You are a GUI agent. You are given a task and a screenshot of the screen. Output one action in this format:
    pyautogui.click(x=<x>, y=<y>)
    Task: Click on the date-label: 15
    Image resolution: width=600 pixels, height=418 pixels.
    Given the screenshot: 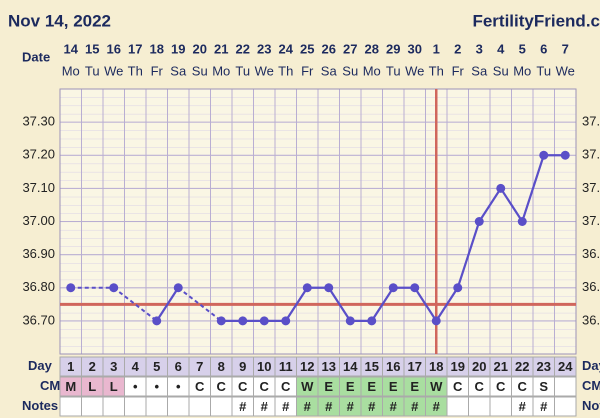 What is the action you would take?
    pyautogui.click(x=92, y=48)
    